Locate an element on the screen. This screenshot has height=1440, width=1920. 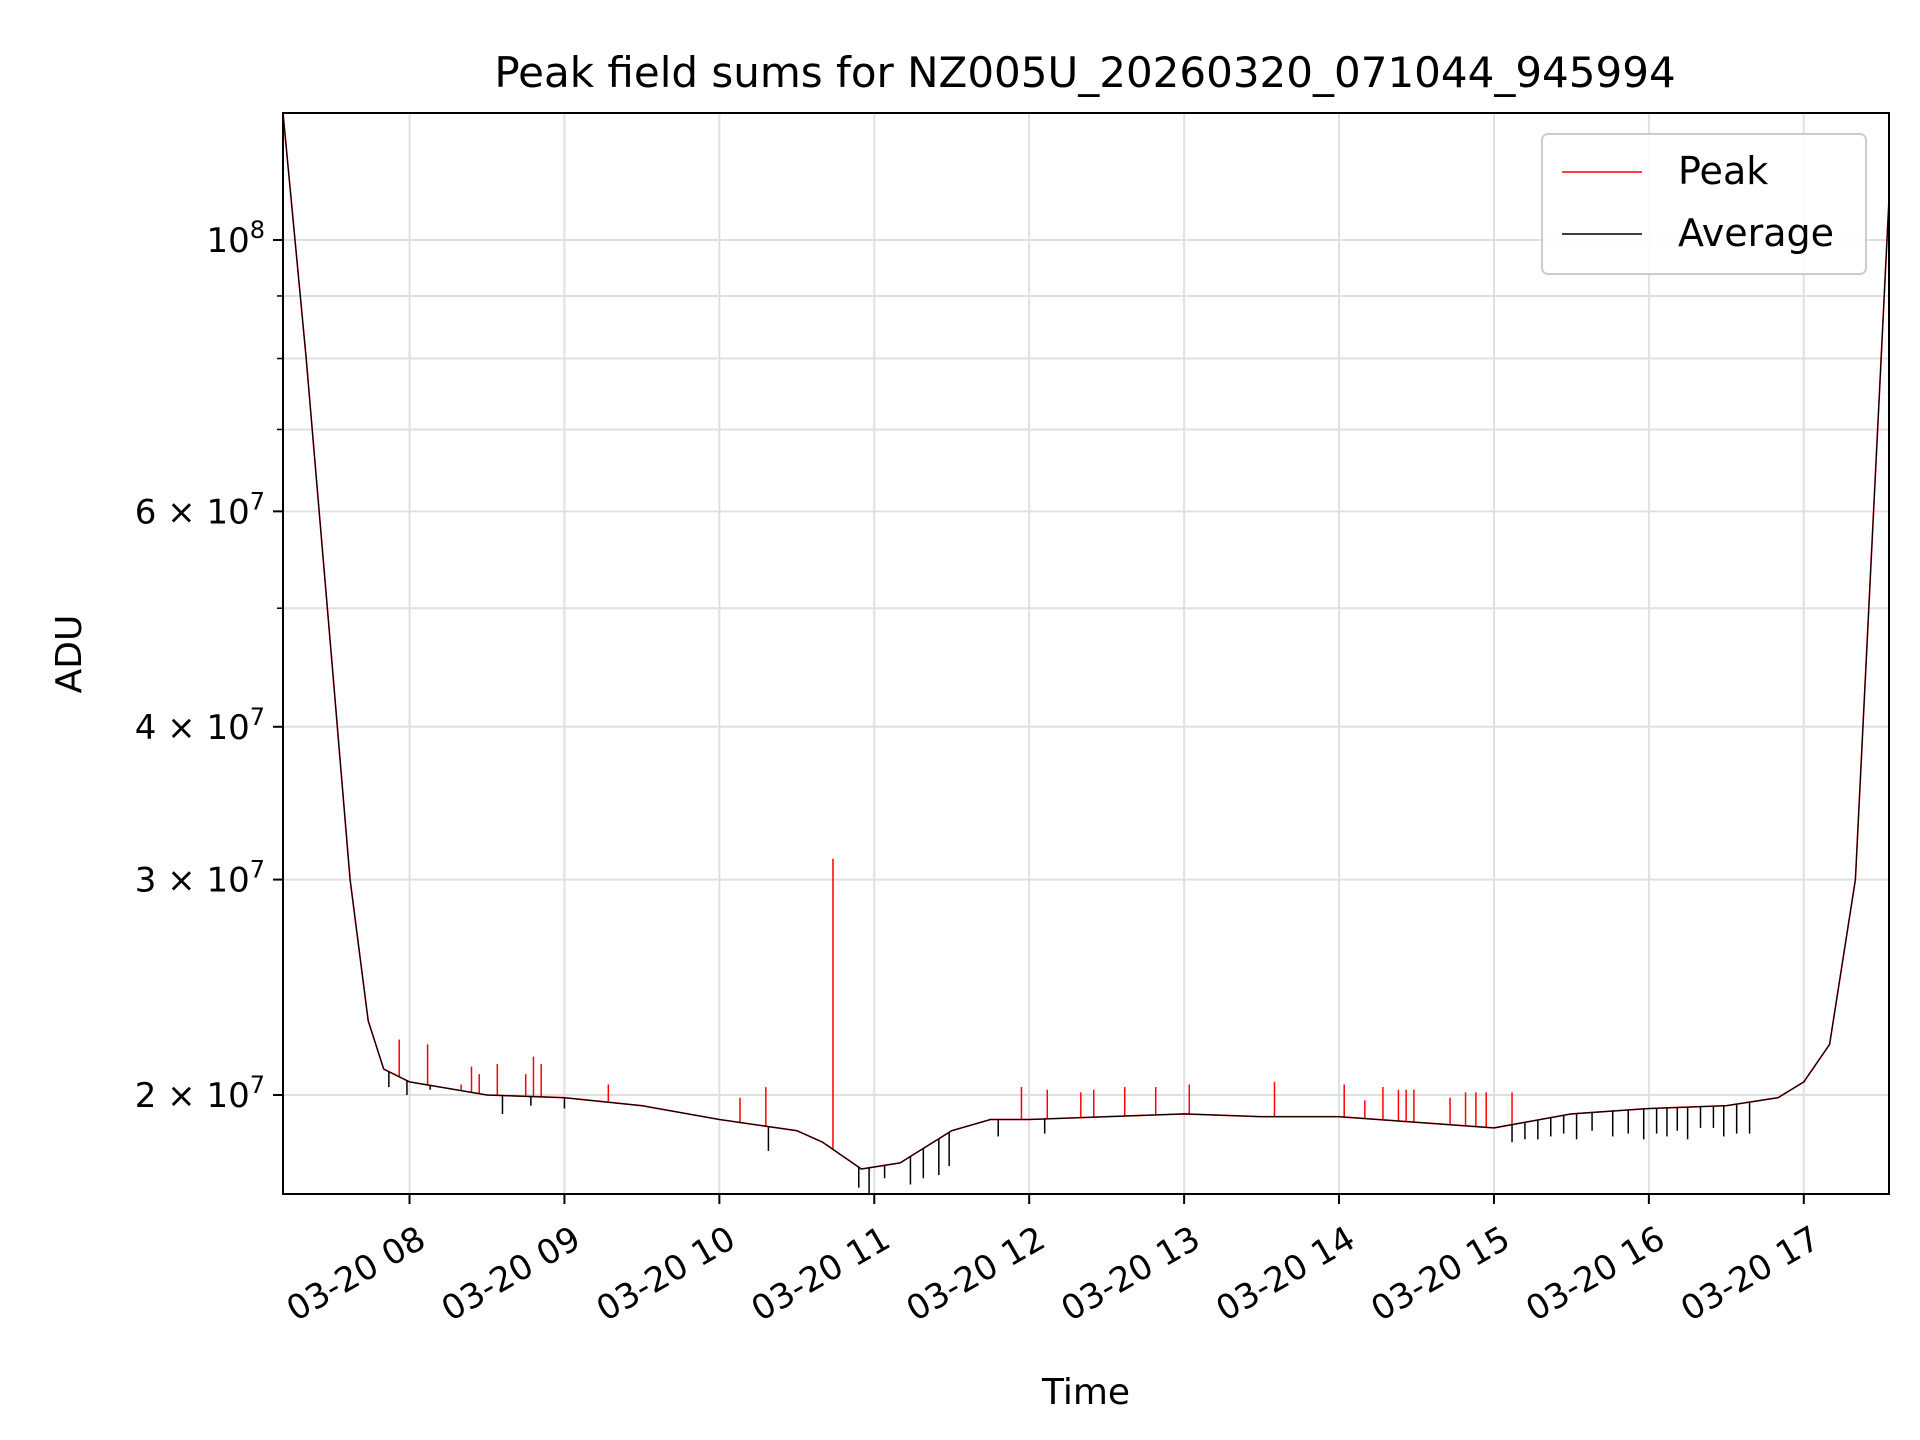
x-tick-label: 03-20 15 is located at coordinates (1440, 1274).